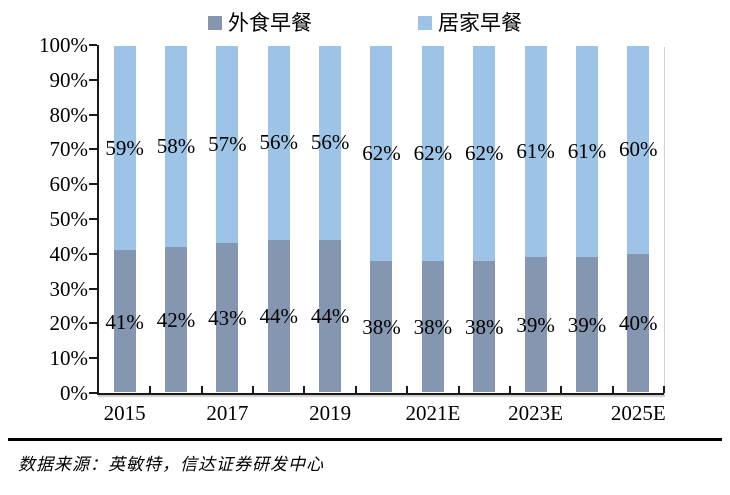  I want to click on legend-item: 外食早餐, so click(260, 23).